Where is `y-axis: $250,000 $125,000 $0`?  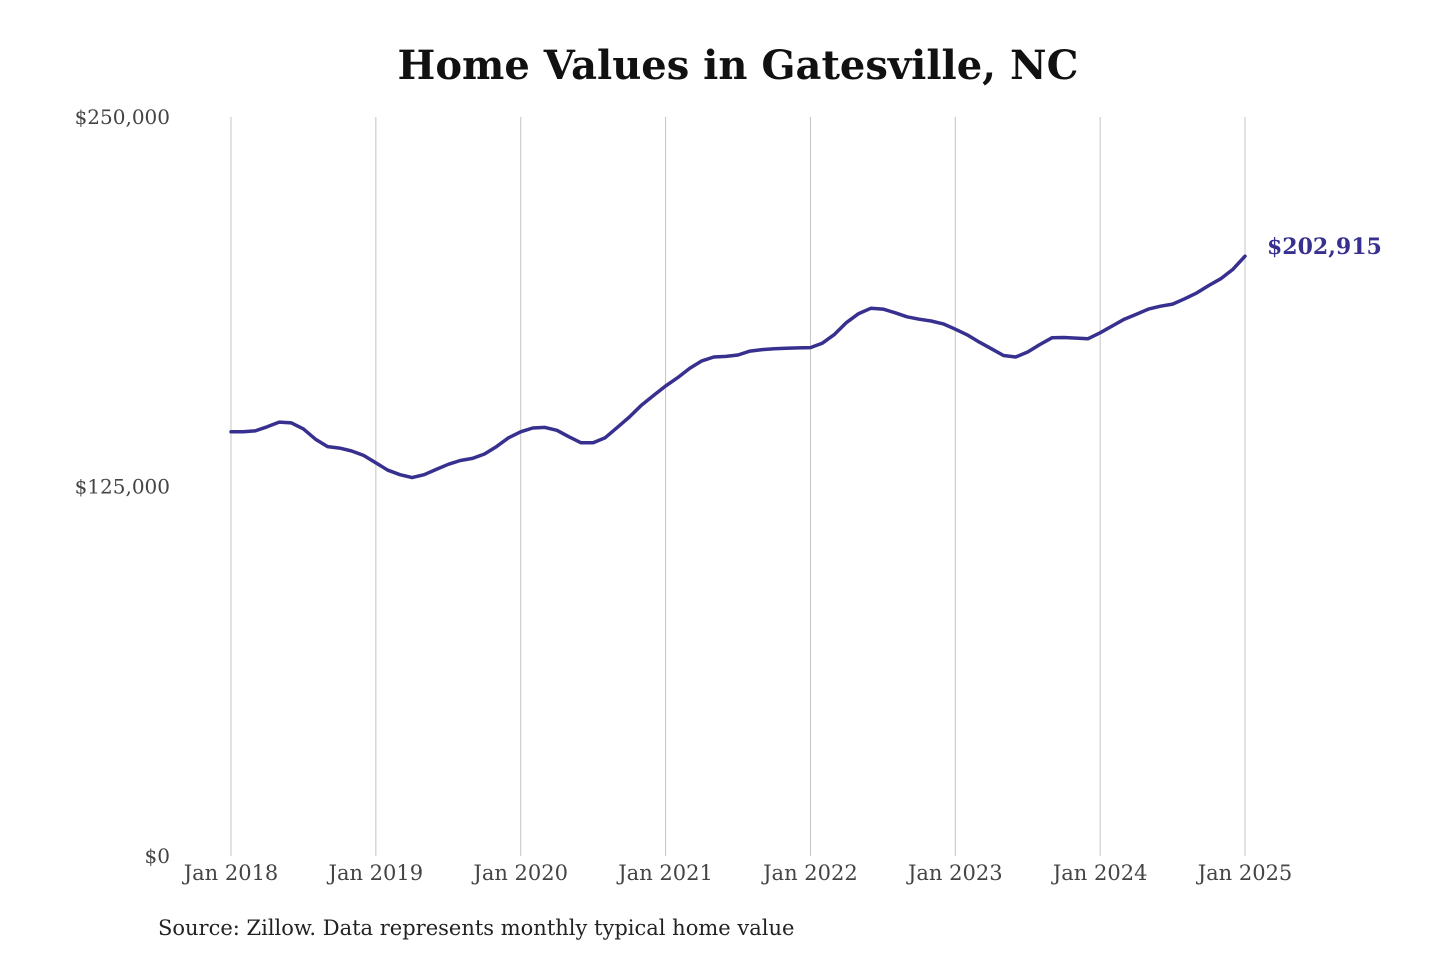
y-axis: $250,000 $125,000 $0 is located at coordinates (122, 486).